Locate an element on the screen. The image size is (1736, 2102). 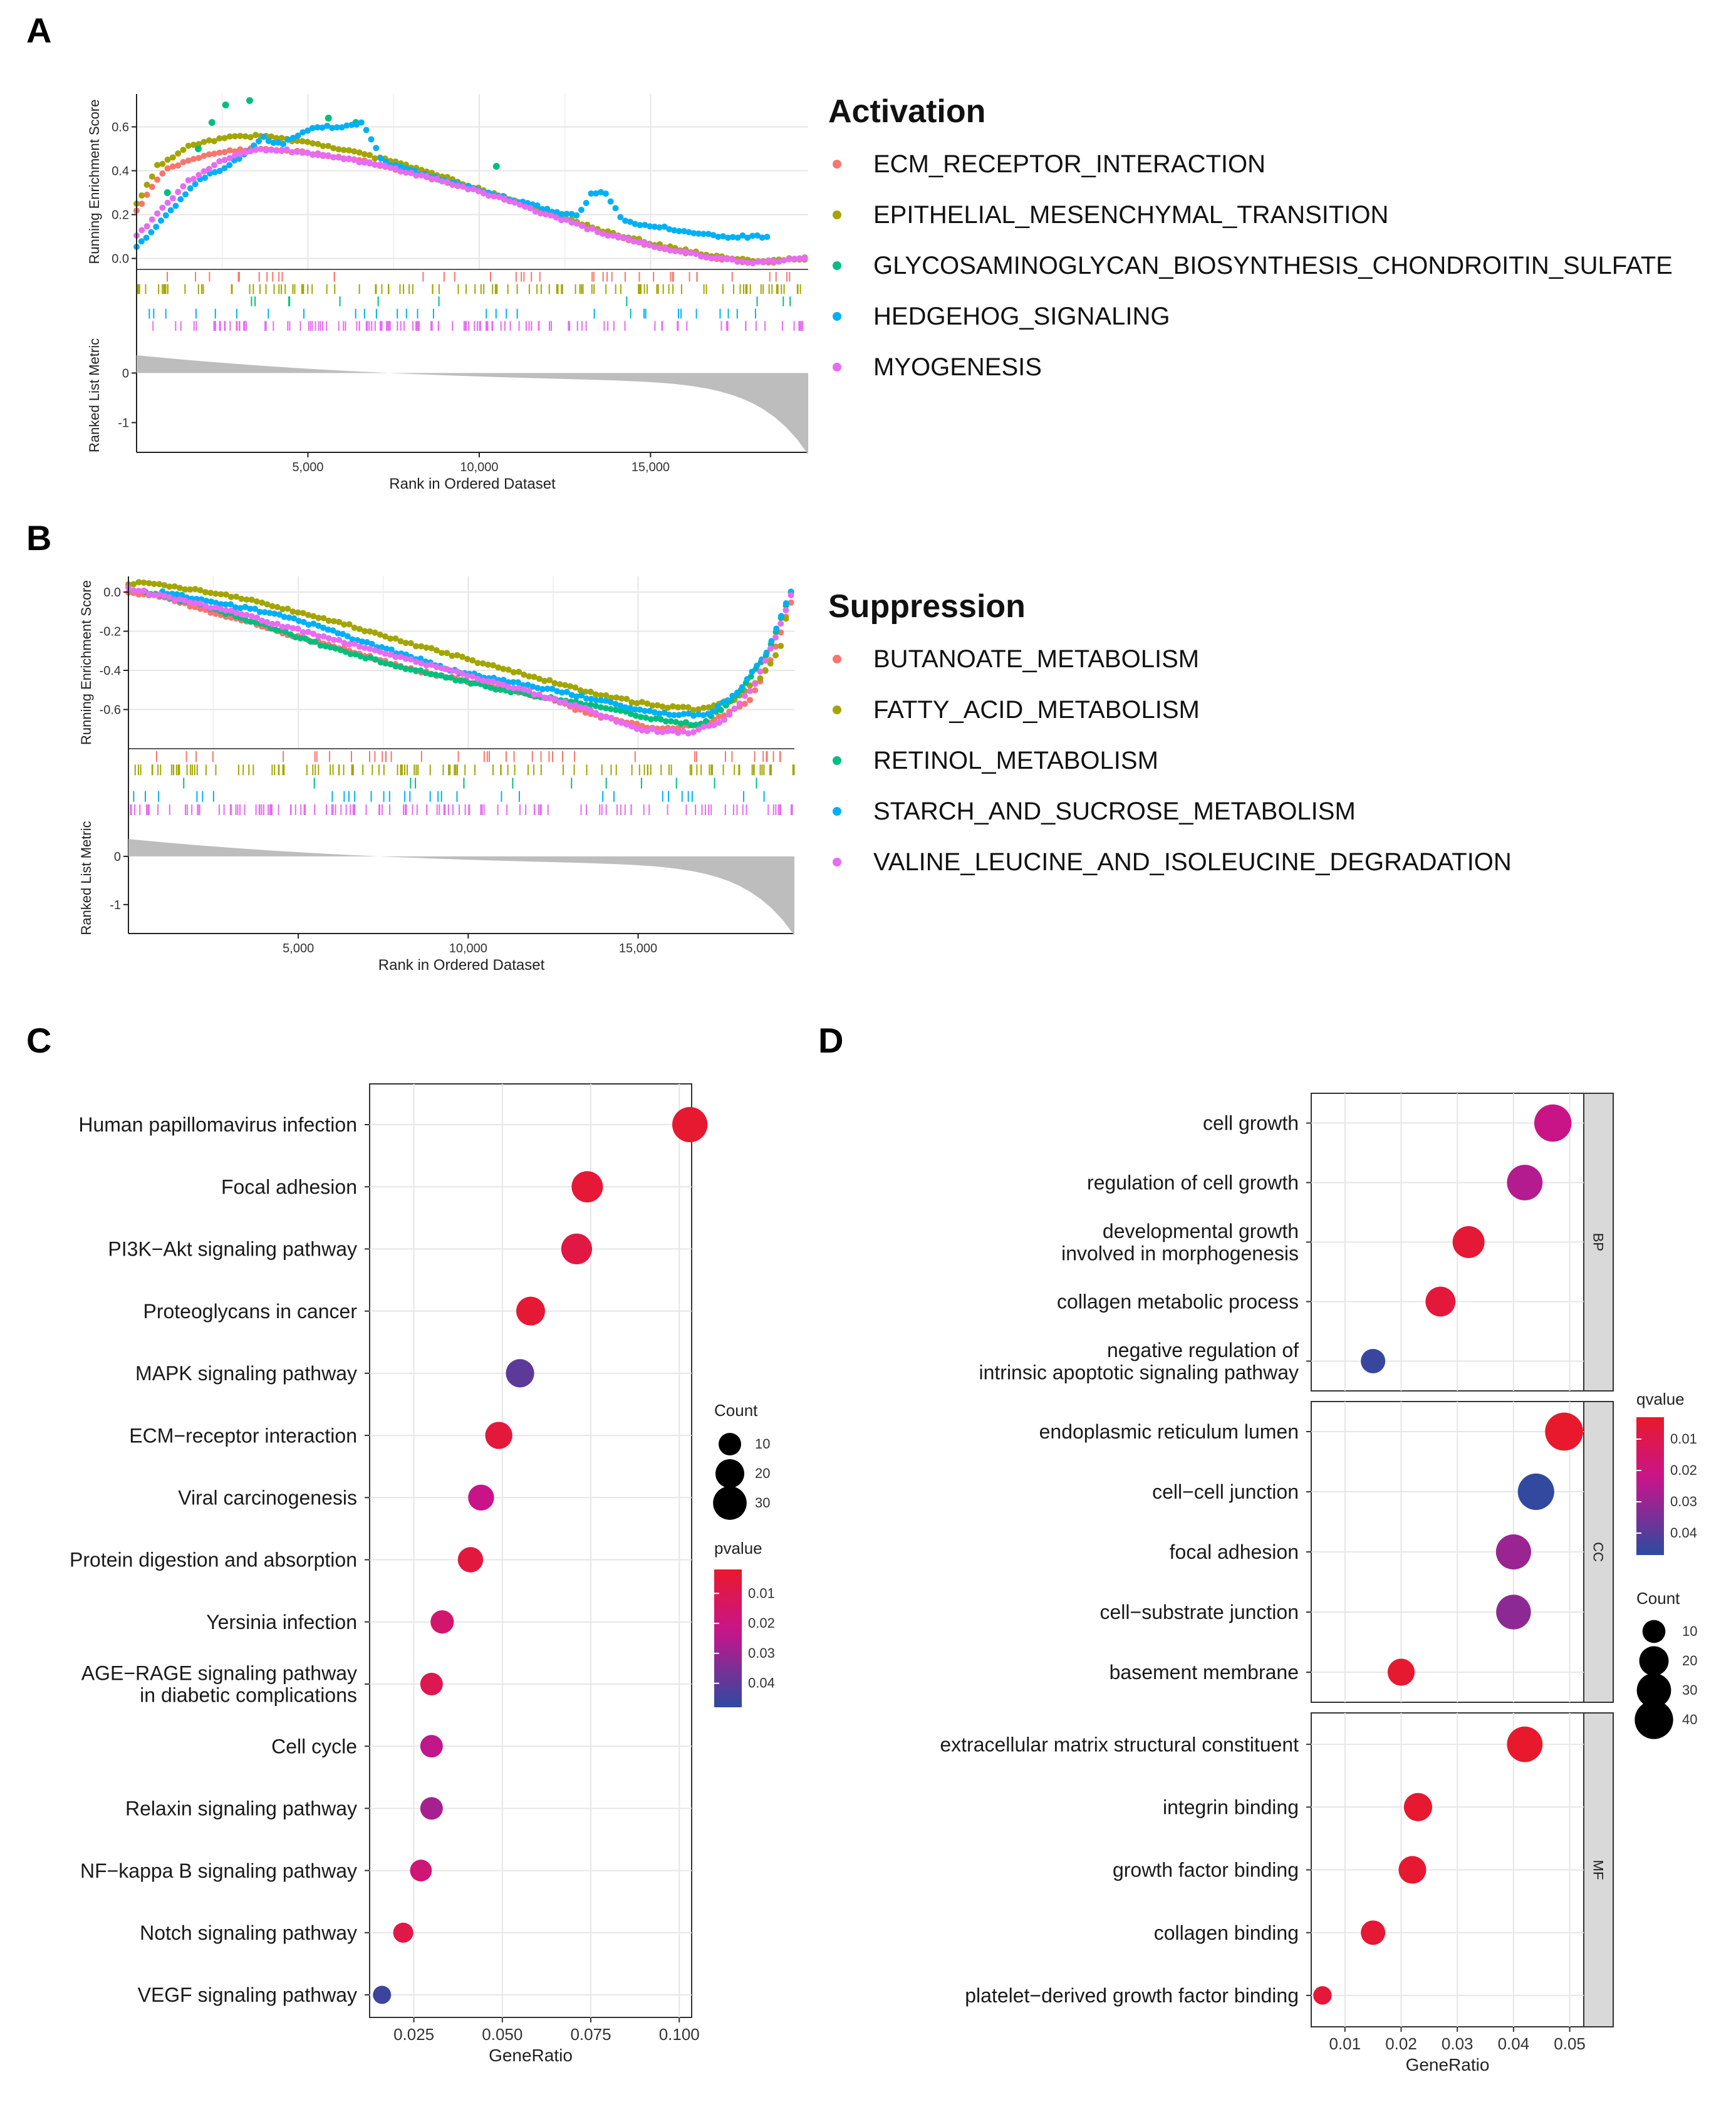
colorbar-label: 0.03 is located at coordinates (761, 1653).